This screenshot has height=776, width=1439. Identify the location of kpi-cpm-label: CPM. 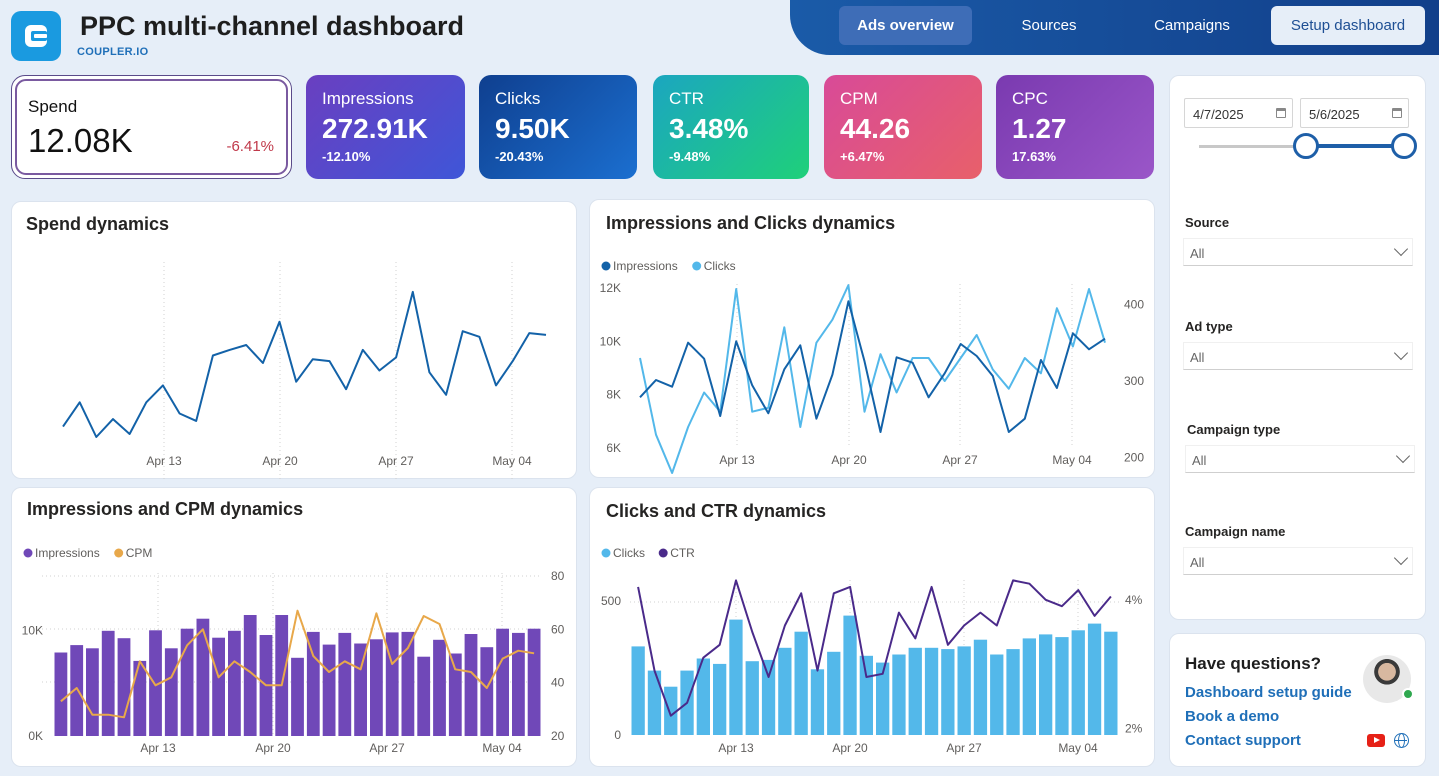
(859, 98).